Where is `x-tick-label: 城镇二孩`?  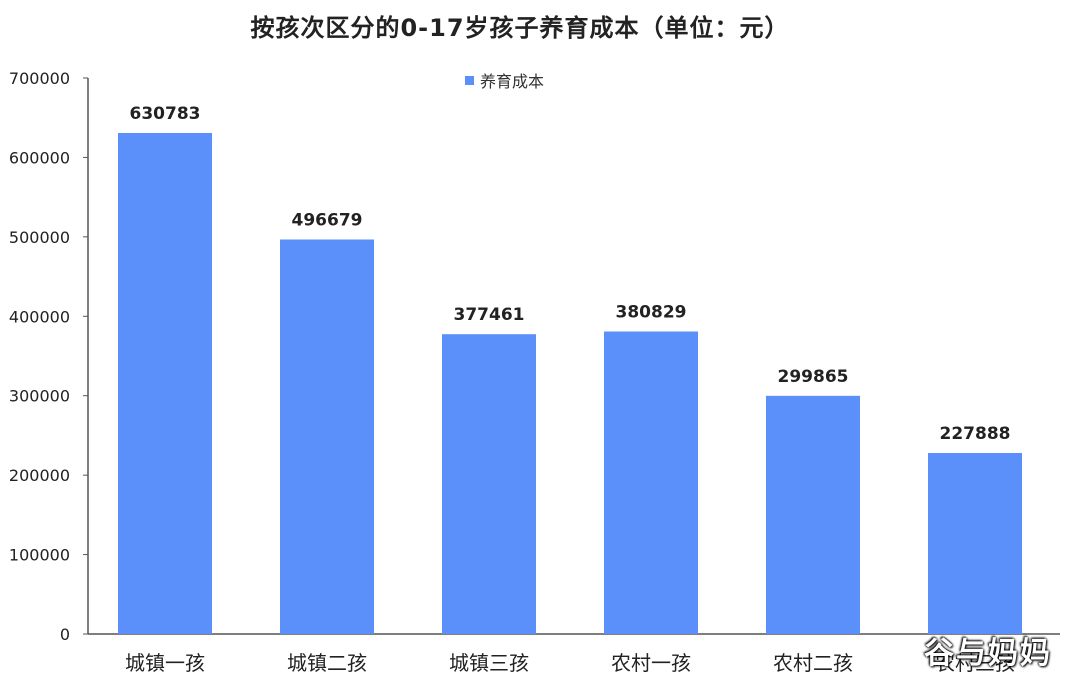 x-tick-label: 城镇二孩 is located at coordinates (327, 663).